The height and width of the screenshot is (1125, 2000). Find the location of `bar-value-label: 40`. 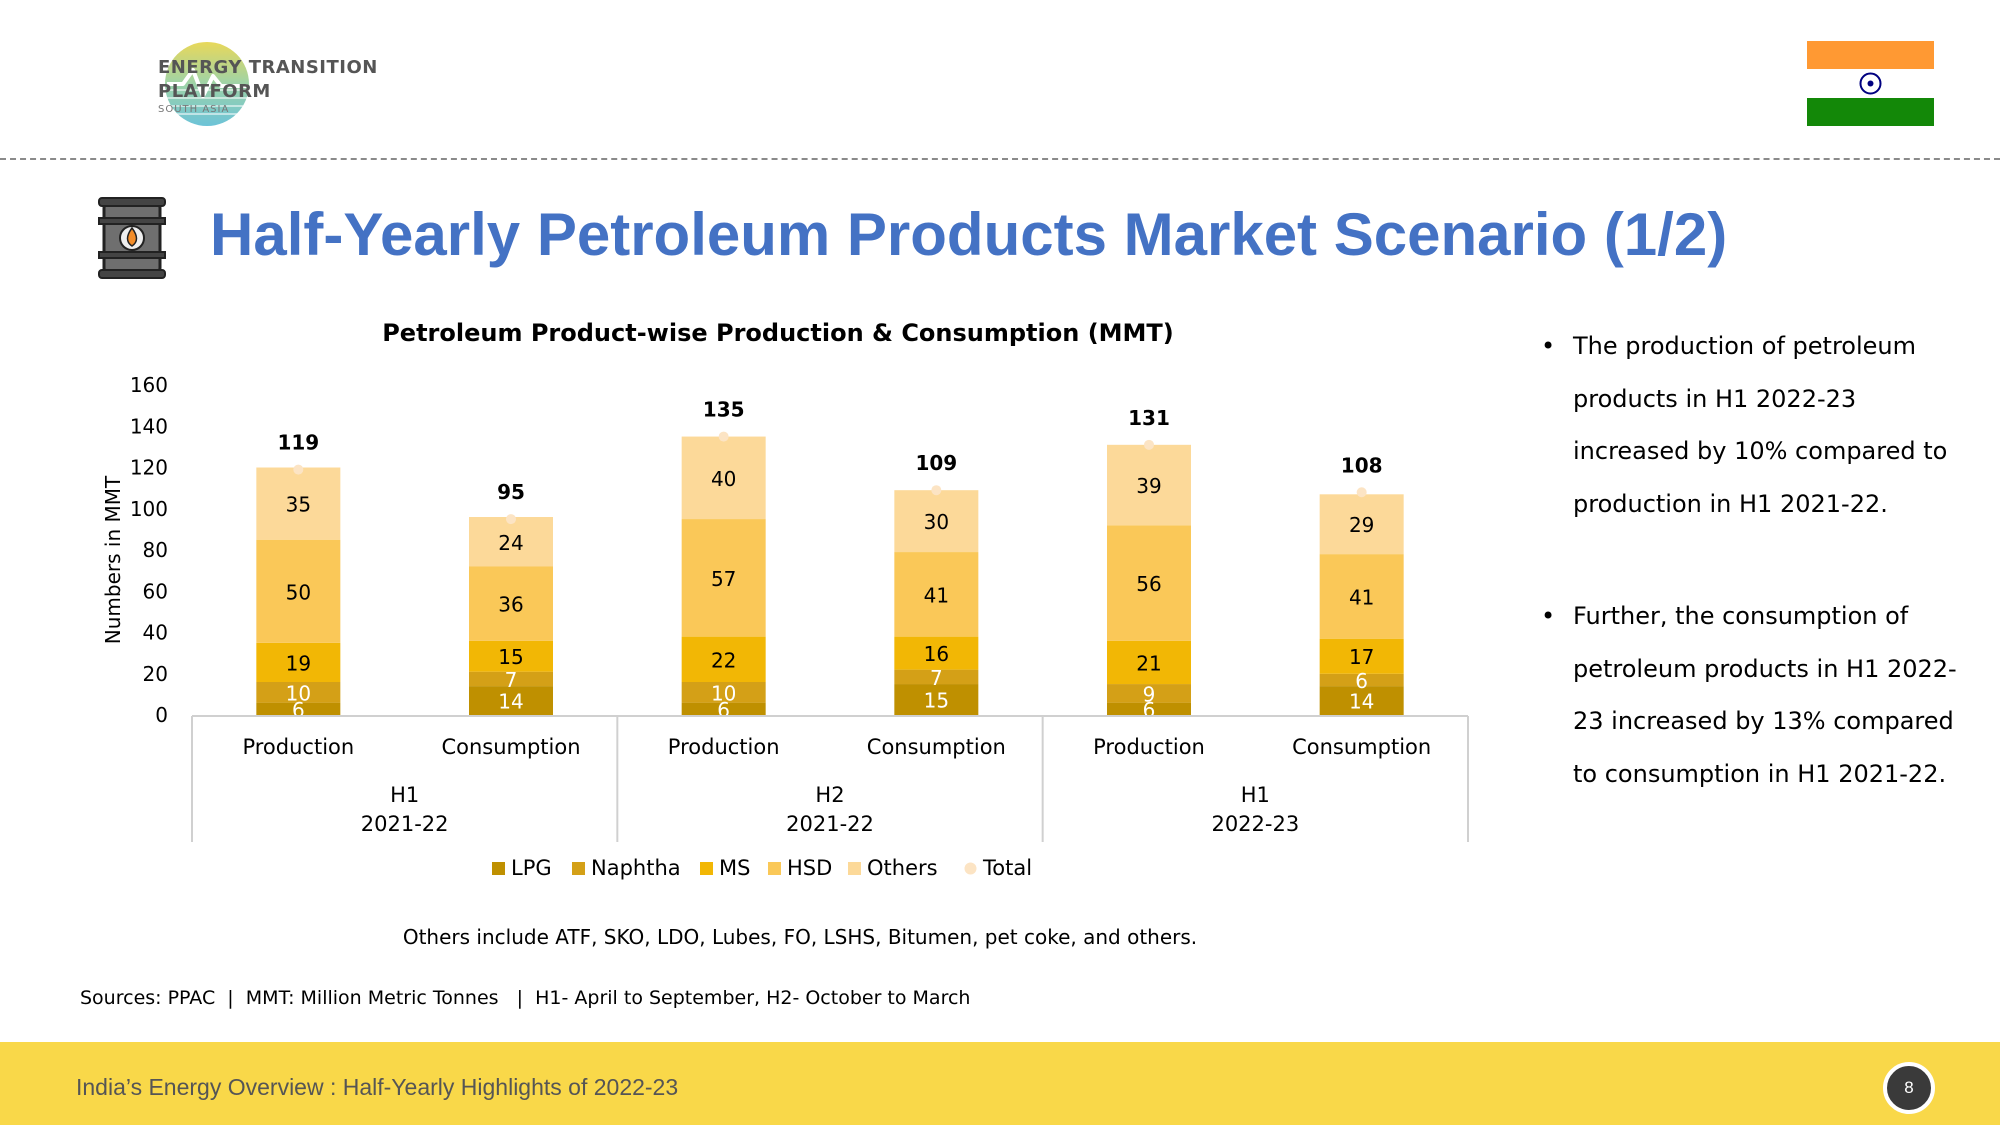

bar-value-label: 40 is located at coordinates (723, 479).